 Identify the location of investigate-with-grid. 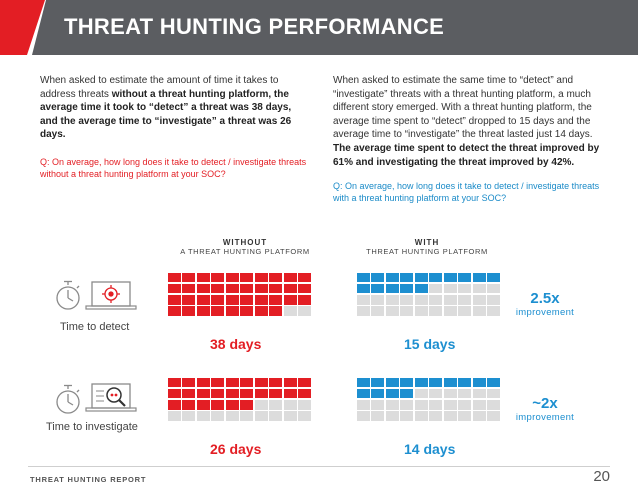
(429, 399).